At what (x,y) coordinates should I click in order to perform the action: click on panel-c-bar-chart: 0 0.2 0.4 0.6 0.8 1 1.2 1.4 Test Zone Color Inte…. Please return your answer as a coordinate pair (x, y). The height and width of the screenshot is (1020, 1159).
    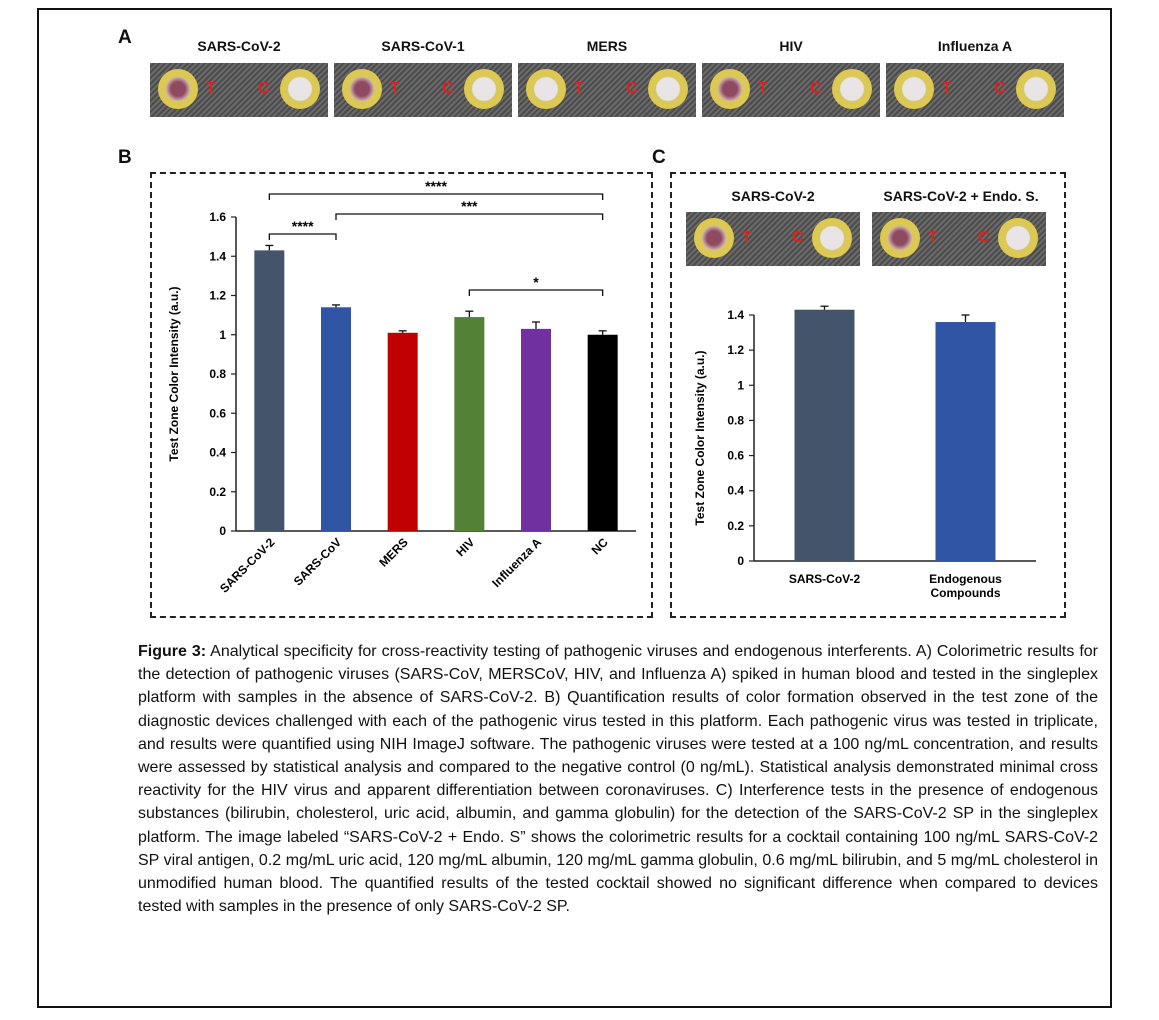
    Looking at the image, I should click on (864, 452).